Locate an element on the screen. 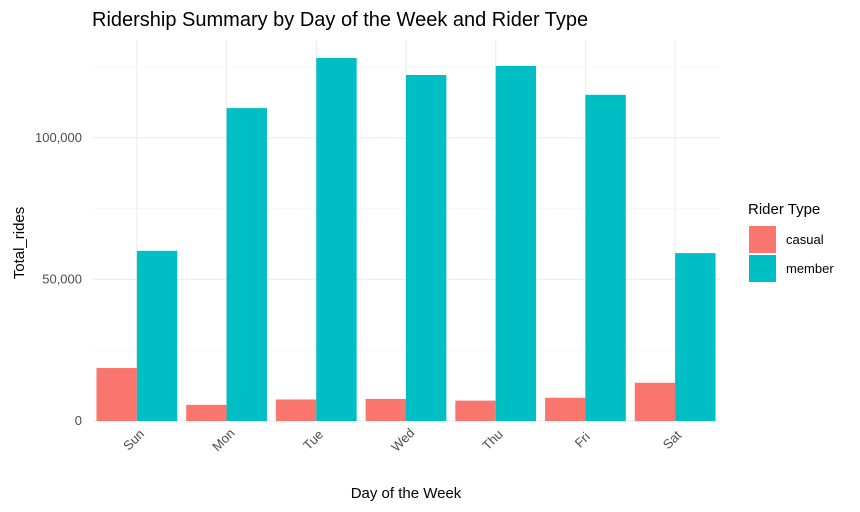 The width and height of the screenshot is (860, 512). y-tick-label: 100,000 is located at coordinates (58, 137).